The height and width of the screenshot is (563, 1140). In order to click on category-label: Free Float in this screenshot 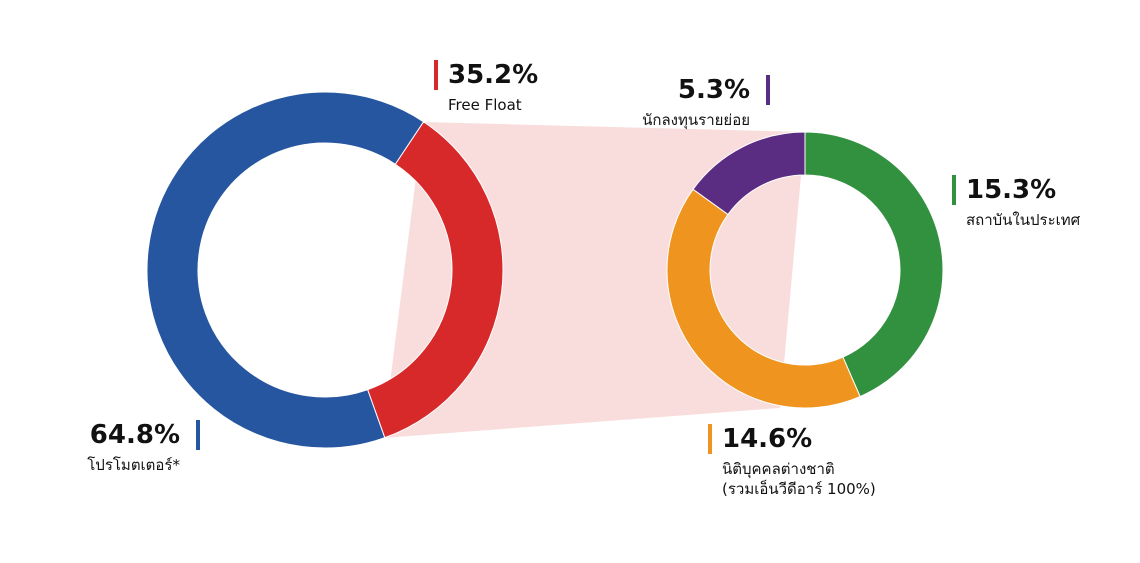, I will do `click(485, 105)`.